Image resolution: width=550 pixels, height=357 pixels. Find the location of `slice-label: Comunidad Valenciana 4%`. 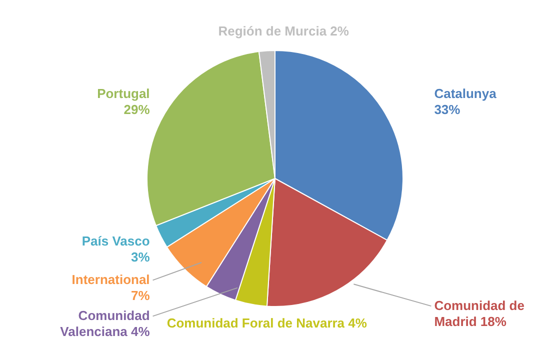

slice-label: Comunidad Valenciana 4% is located at coordinates (105, 324).